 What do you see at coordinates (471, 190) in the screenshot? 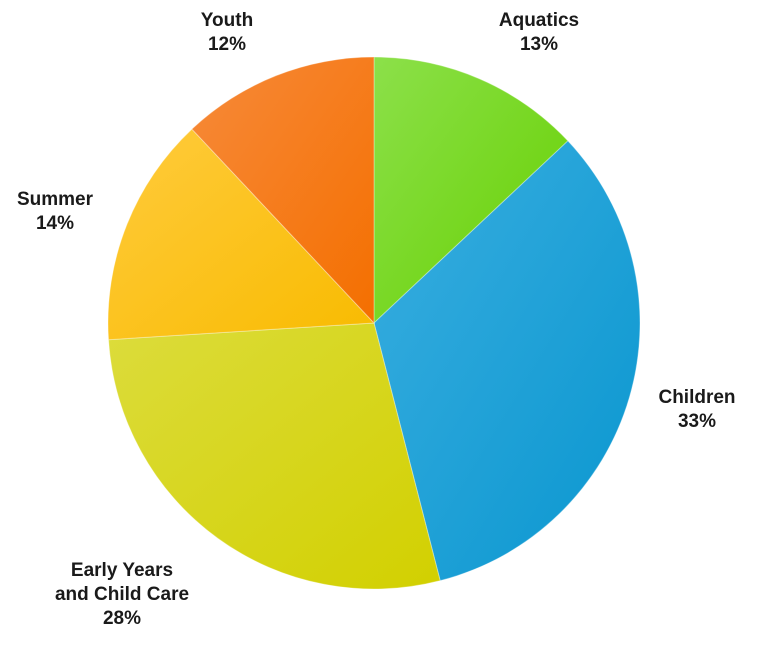
I see `pie-slice-aquatics` at bounding box center [471, 190].